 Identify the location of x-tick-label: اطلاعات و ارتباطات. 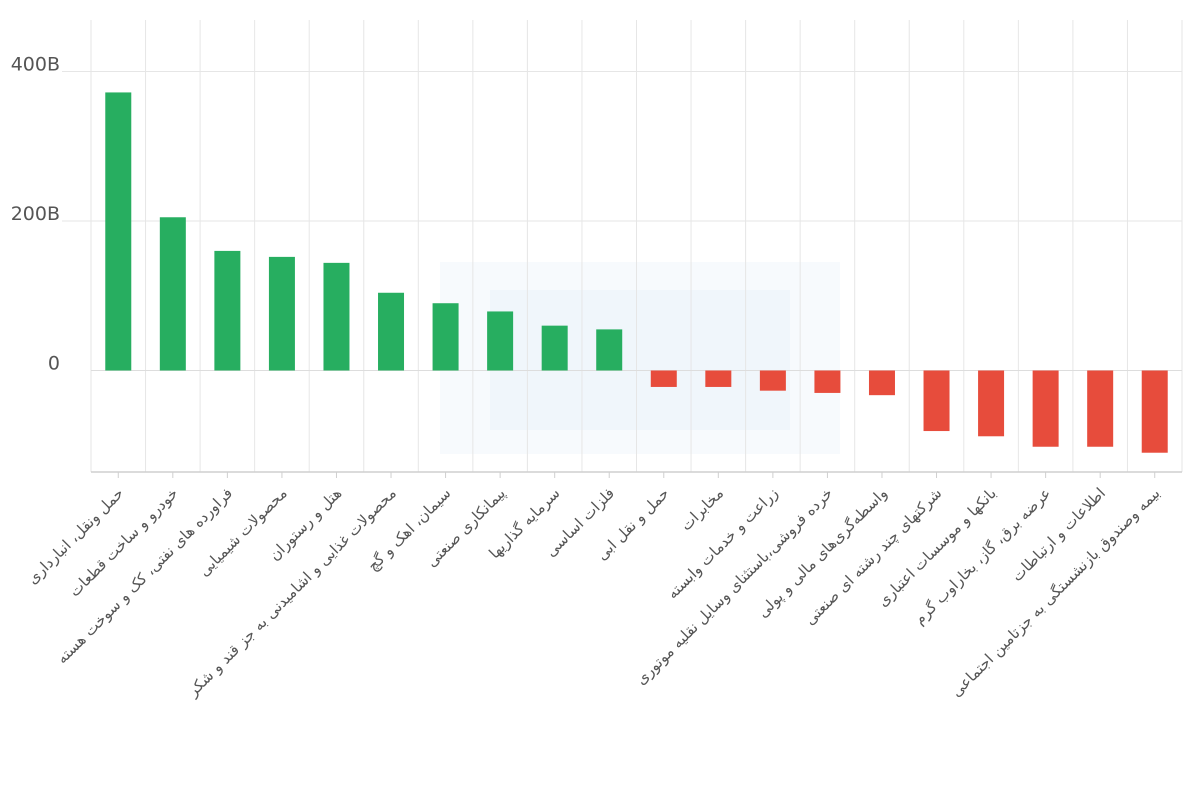
(1058, 534).